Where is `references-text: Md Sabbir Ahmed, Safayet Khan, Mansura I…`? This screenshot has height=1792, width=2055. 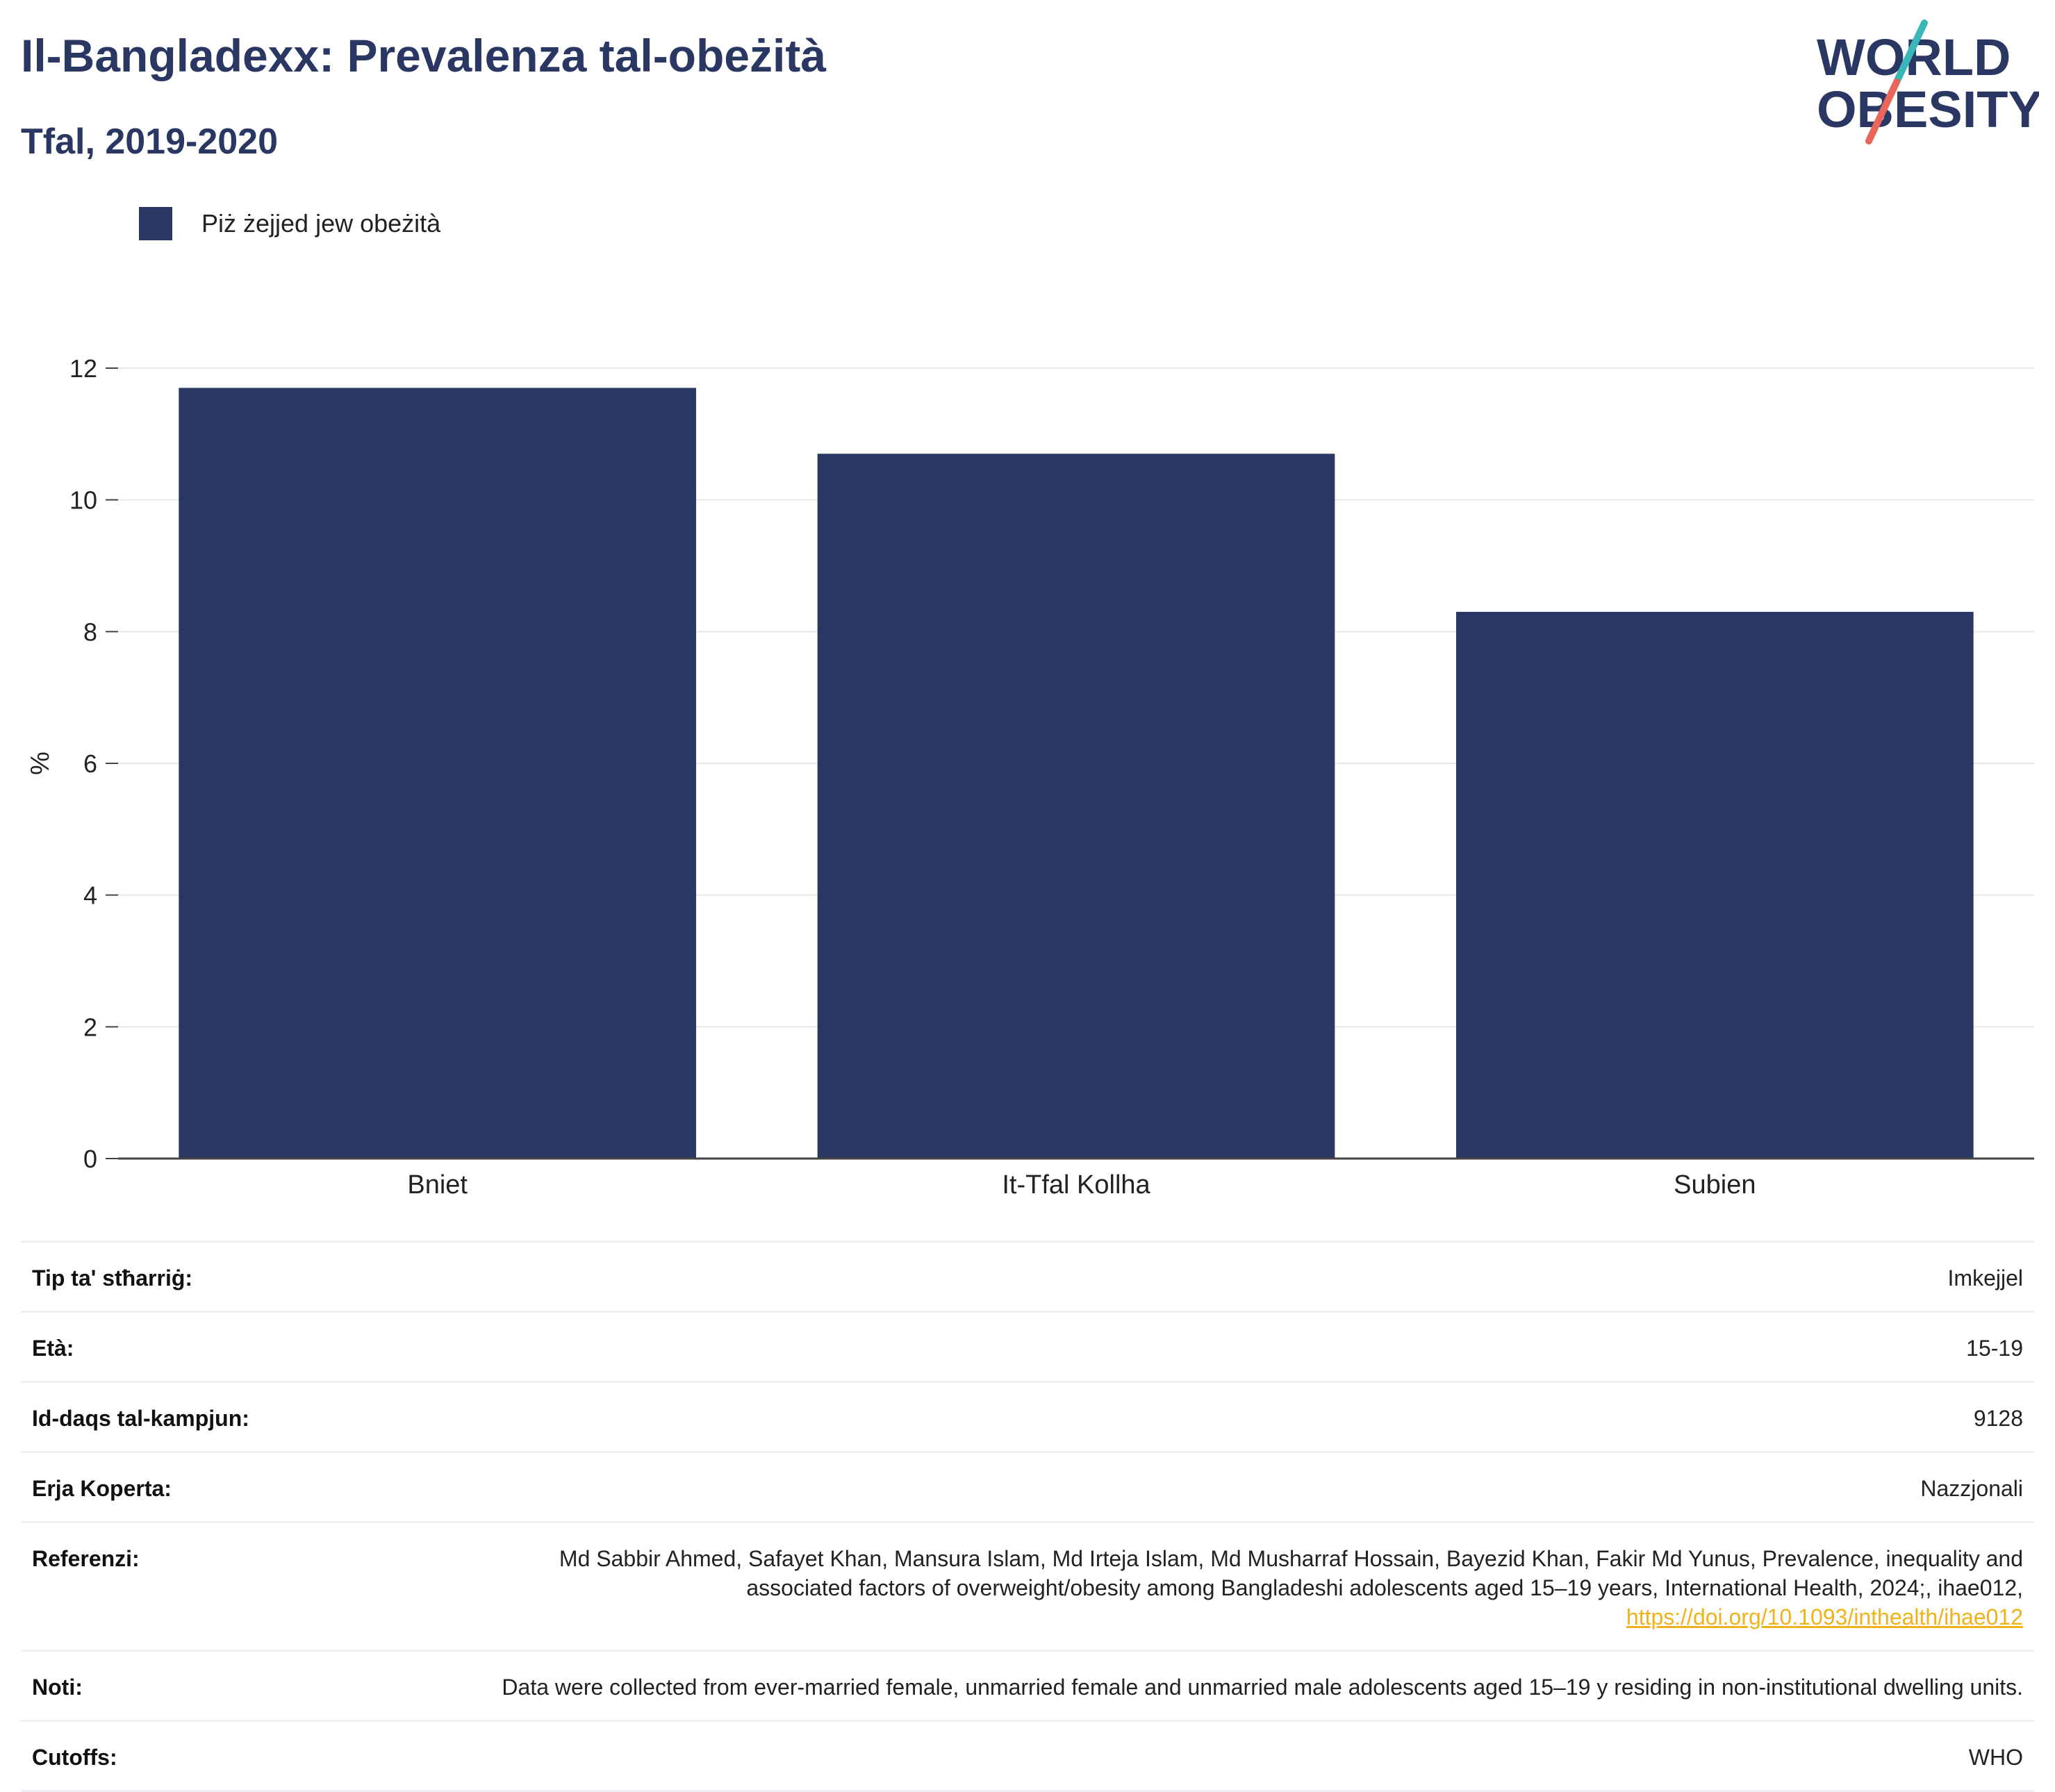
references-text: Md Sabbir Ahmed, Safayet Khan, Mansura I… is located at coordinates (1291, 1573).